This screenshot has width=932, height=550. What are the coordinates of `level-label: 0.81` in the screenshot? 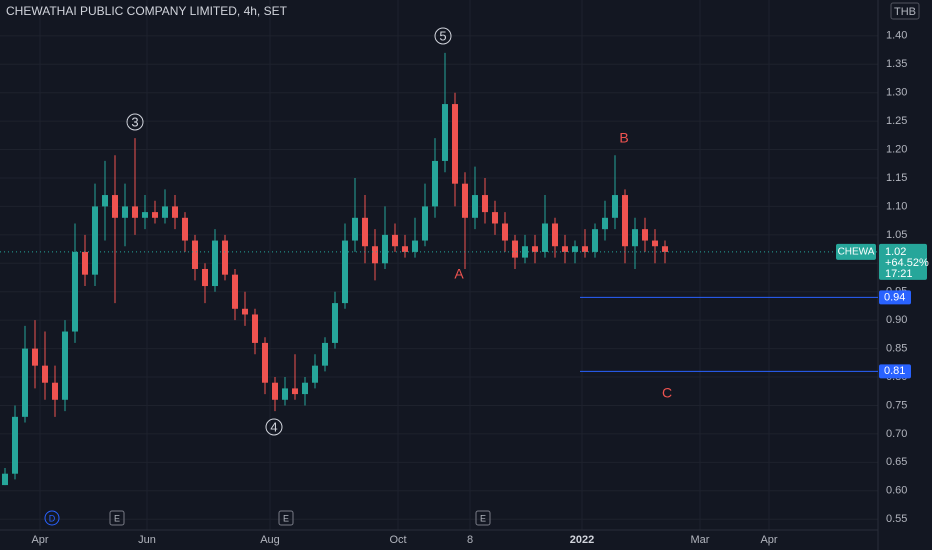 It's located at (894, 371).